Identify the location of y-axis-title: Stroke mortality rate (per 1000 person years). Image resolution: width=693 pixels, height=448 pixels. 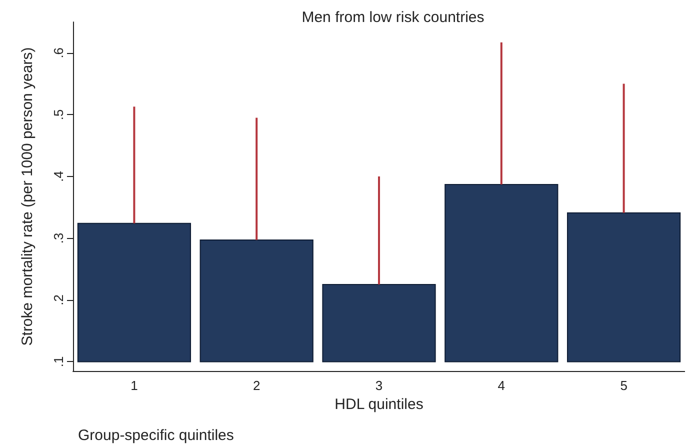
(27, 196).